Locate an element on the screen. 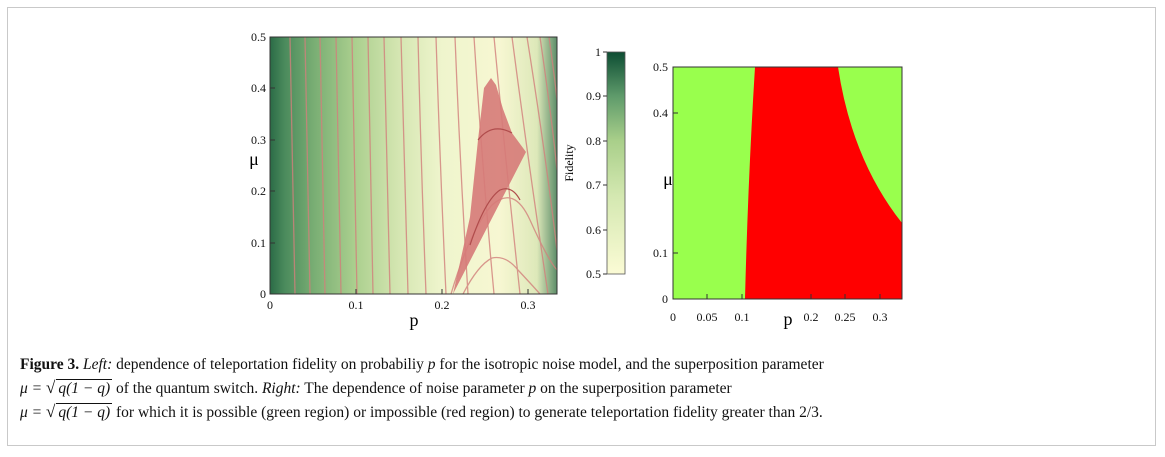  caption-text: The dependence of noise parameter is located at coordinates (414, 388).